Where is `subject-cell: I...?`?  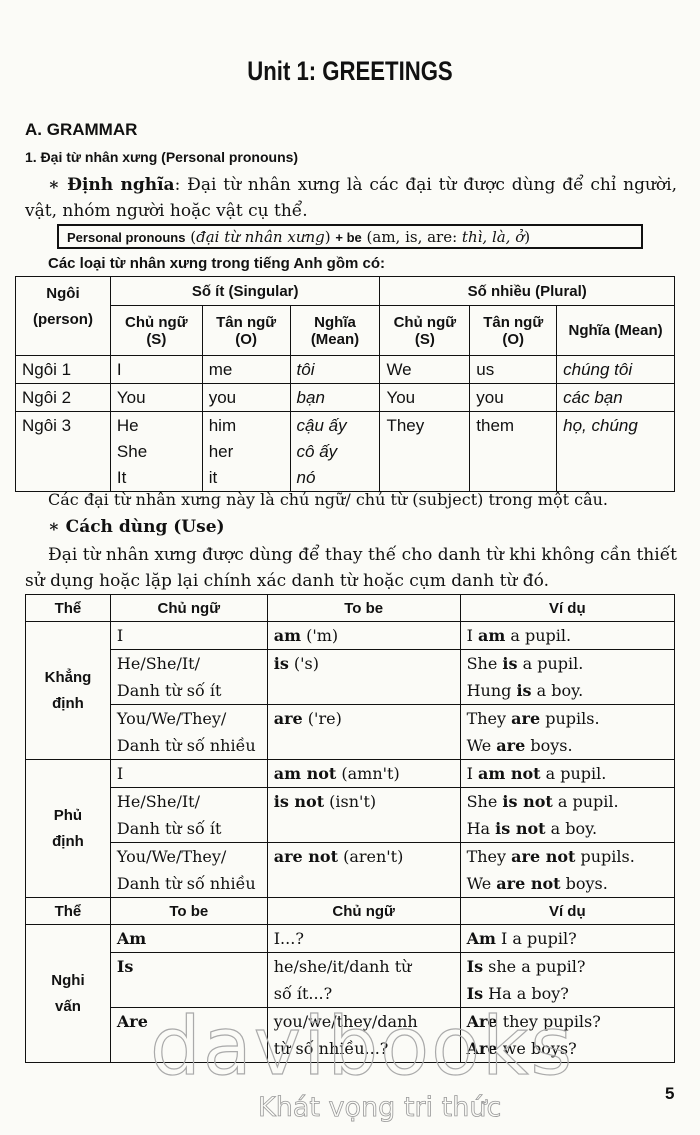
subject-cell: I...? is located at coordinates (363, 938).